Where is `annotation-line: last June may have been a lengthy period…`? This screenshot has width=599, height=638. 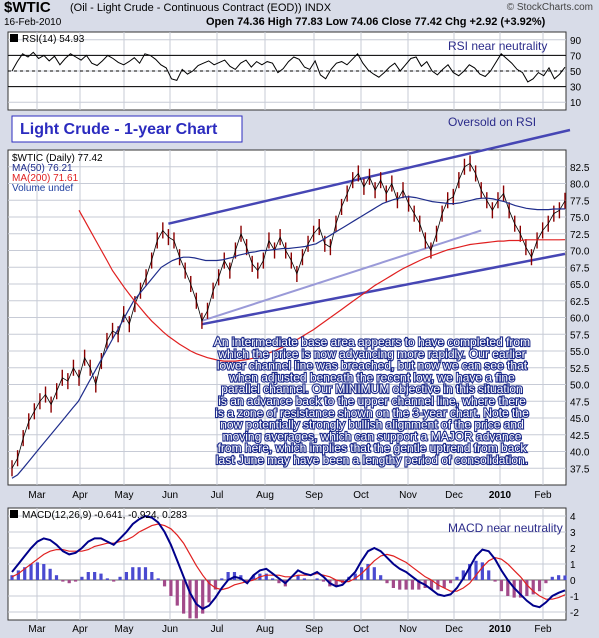
annotation-line: last June may have been a lengthy period… is located at coordinates (372, 460).